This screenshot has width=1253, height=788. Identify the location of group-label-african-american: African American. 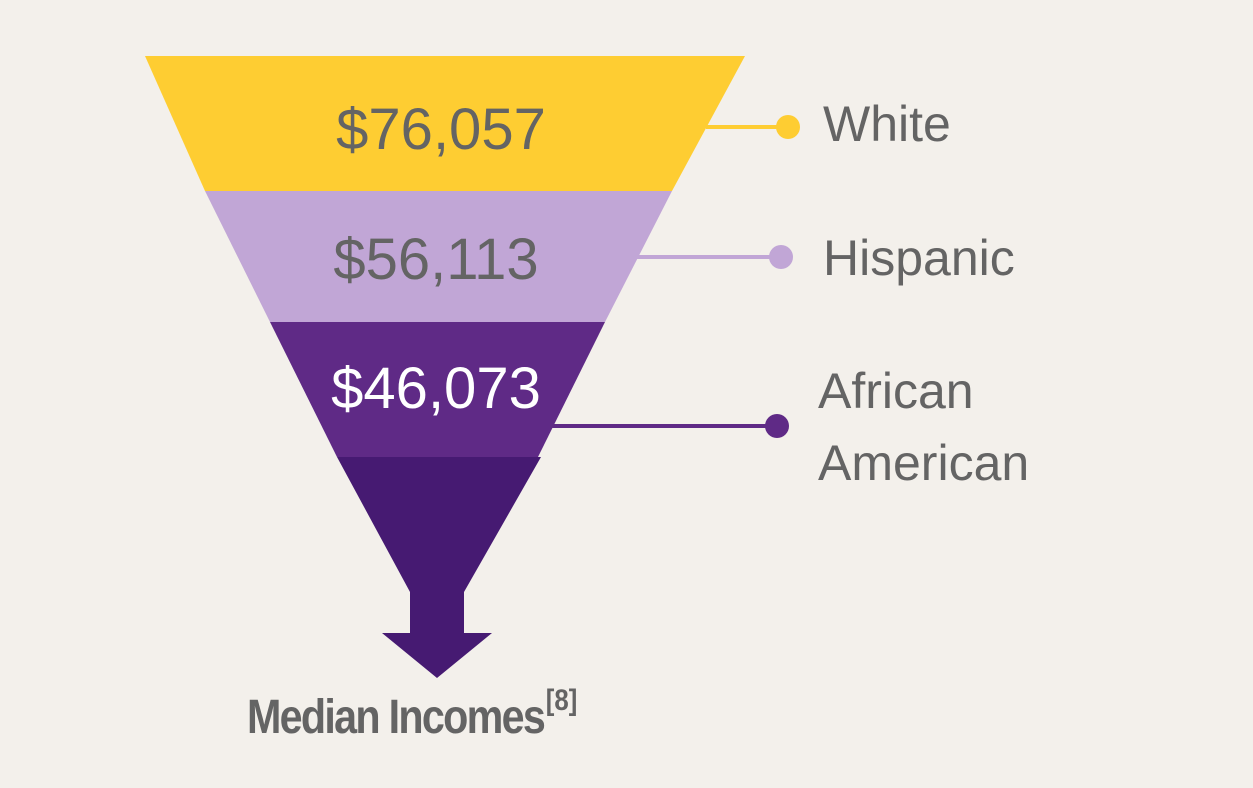
(923, 427).